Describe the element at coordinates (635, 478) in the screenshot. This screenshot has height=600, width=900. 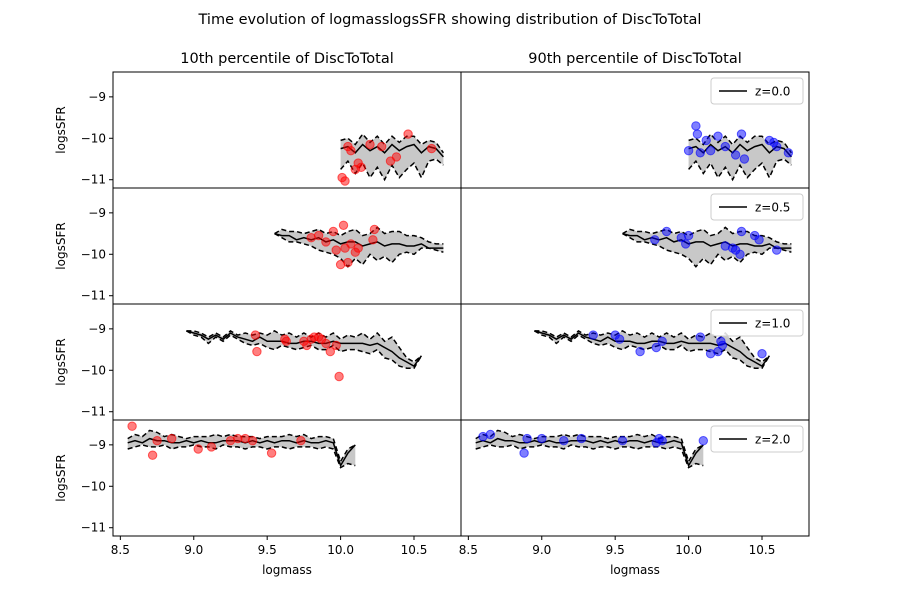
I see `axes-frame` at that location.